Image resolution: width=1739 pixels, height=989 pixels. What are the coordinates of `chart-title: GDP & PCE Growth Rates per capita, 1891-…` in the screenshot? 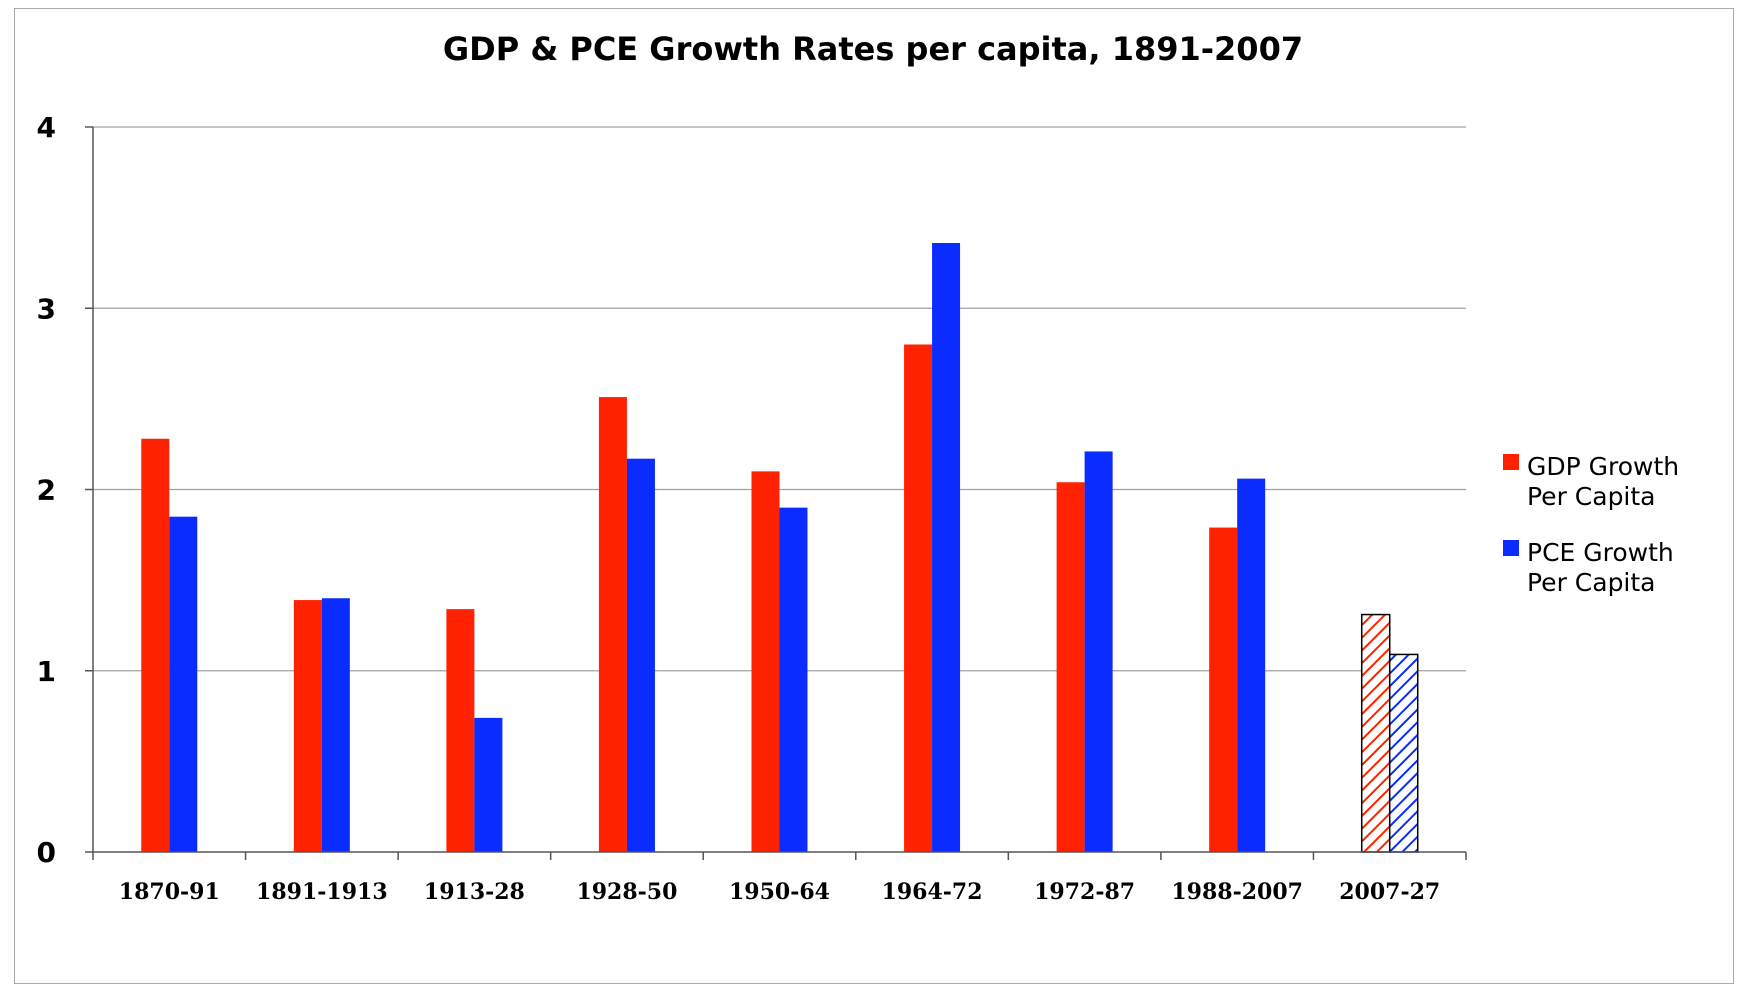 It's located at (873, 49).